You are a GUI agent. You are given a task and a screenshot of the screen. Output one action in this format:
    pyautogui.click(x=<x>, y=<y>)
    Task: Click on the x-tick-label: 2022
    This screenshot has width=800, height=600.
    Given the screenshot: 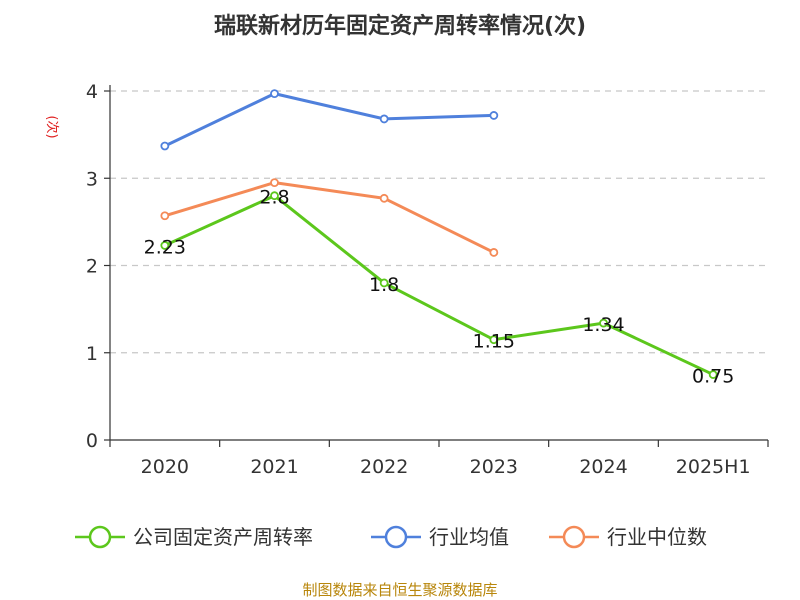 What is the action you would take?
    pyautogui.click(x=384, y=467)
    